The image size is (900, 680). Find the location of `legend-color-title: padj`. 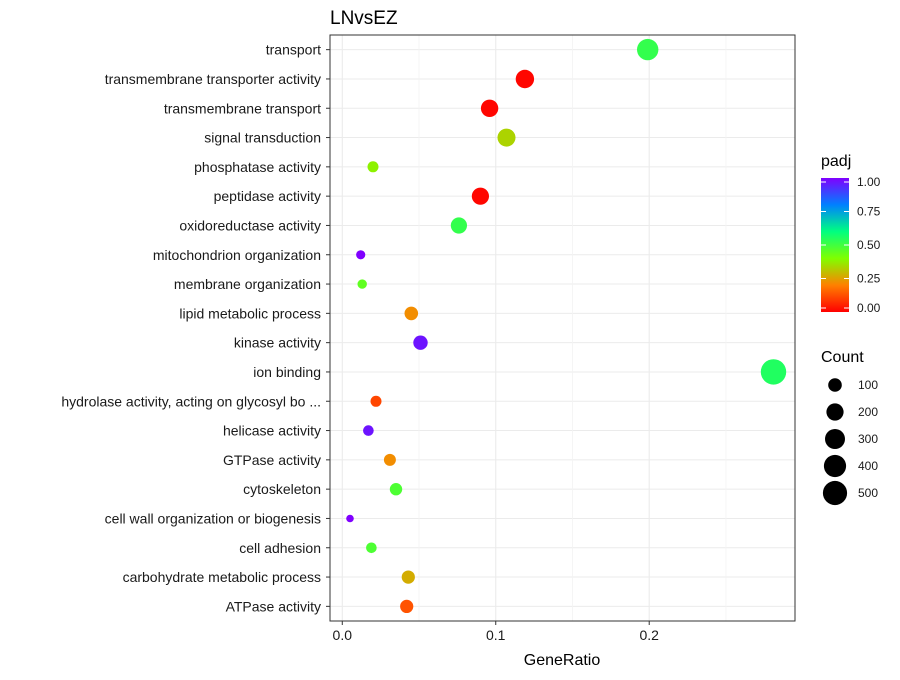

legend-color-title: padj is located at coordinates (836, 161).